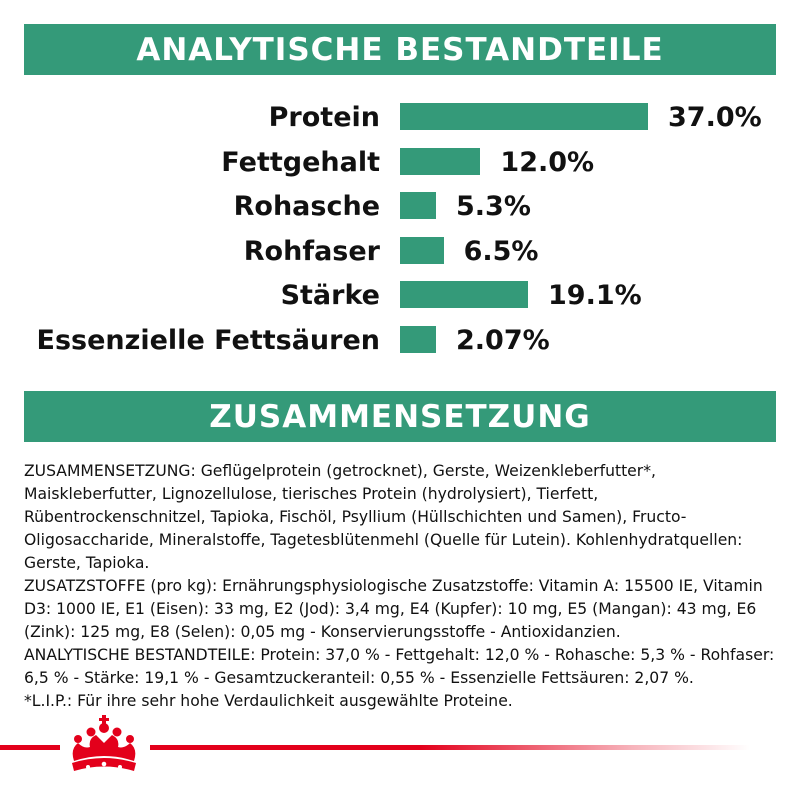 Image resolution: width=800 pixels, height=800 pixels. What do you see at coordinates (87, 563) in the screenshot?
I see `composition-line: Gerste, Tapioka.` at bounding box center [87, 563].